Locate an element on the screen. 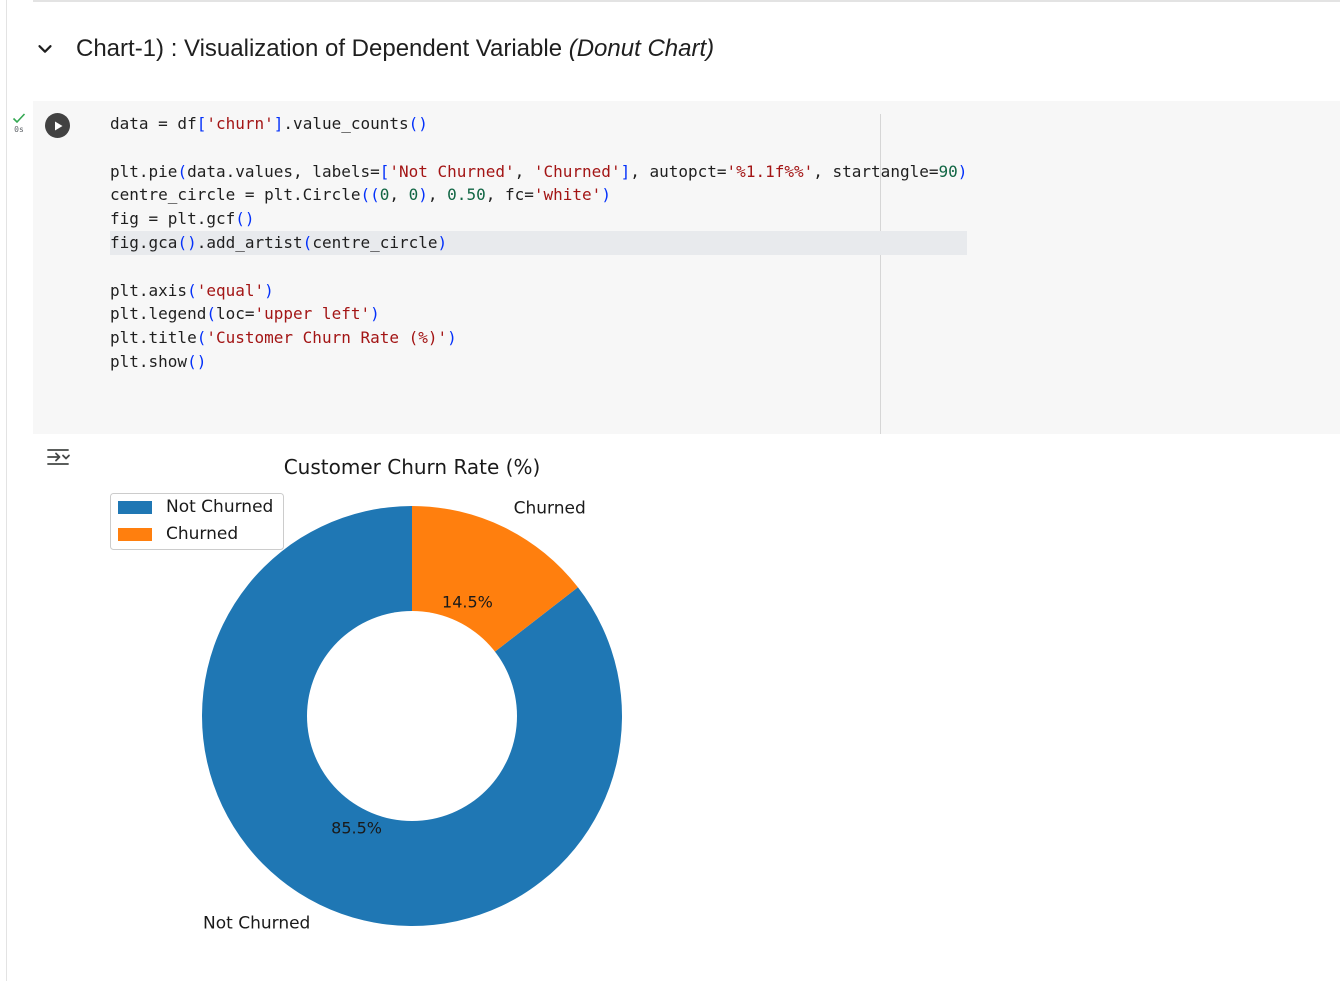  code-token: , fc= is located at coordinates (509, 195).